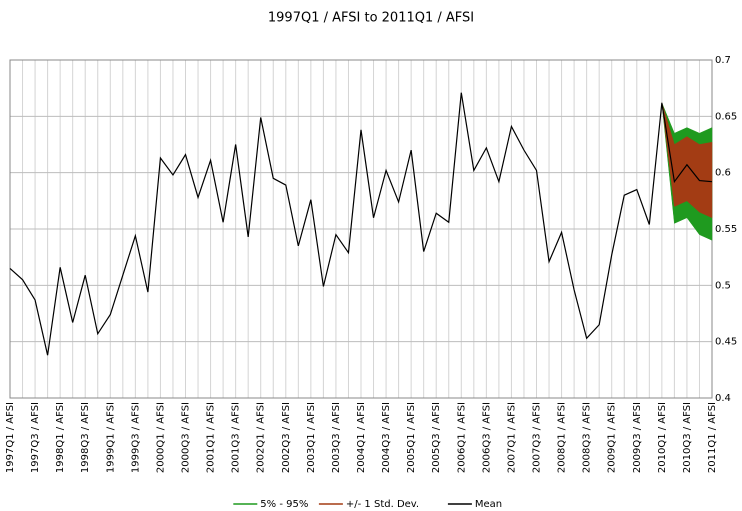  Describe the element at coordinates (637, 437) in the screenshot. I see `x-tick-label: 2009Q3 / AFSI` at that location.